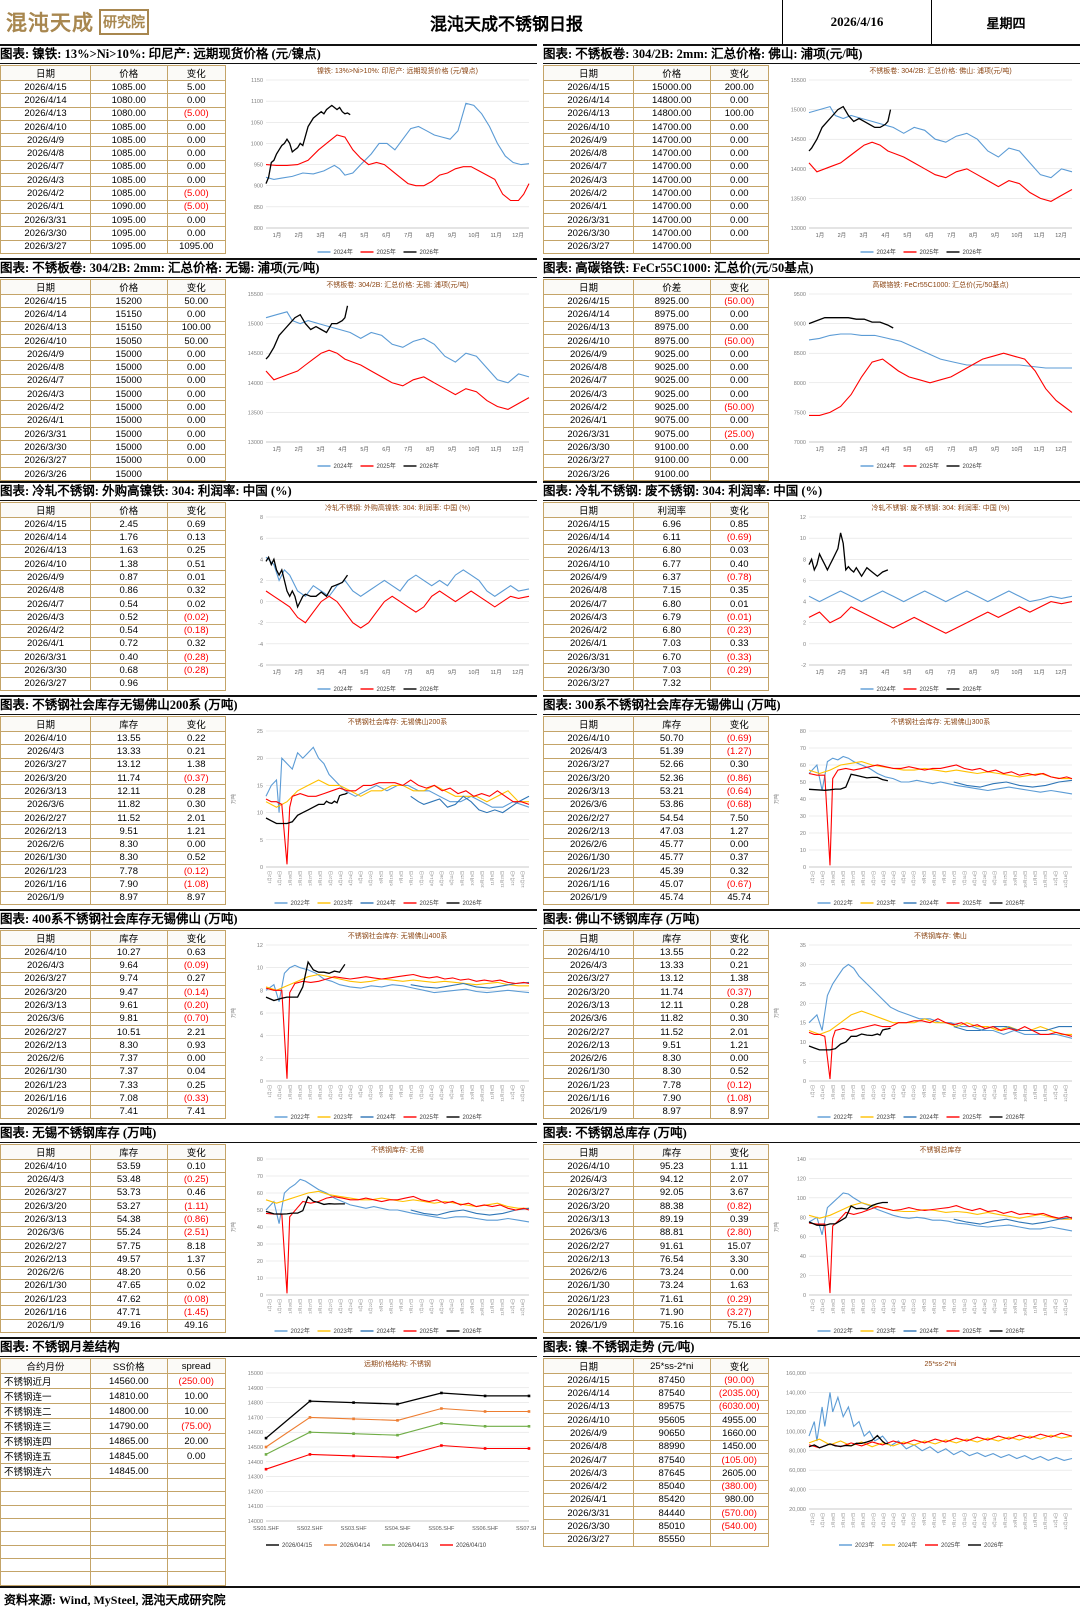  What do you see at coordinates (113, 434) in the screenshot?
I see `table-row: 2026/3/31 15000 0.00` at bounding box center [113, 434].